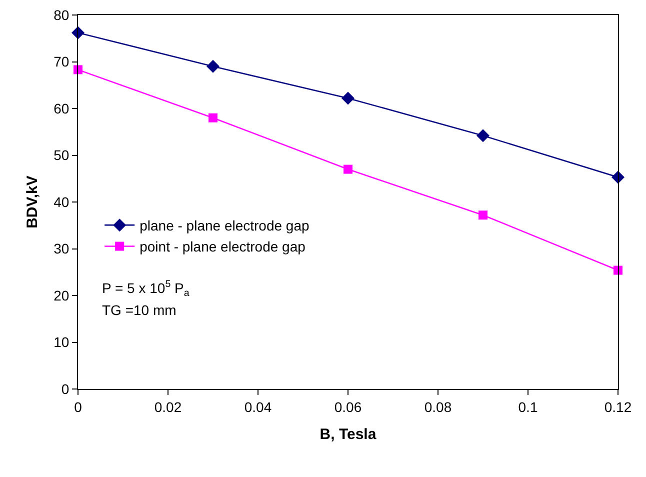 The width and height of the screenshot is (646, 477). What do you see at coordinates (62, 202) in the screenshot?
I see `y-tick-label: 40` at bounding box center [62, 202].